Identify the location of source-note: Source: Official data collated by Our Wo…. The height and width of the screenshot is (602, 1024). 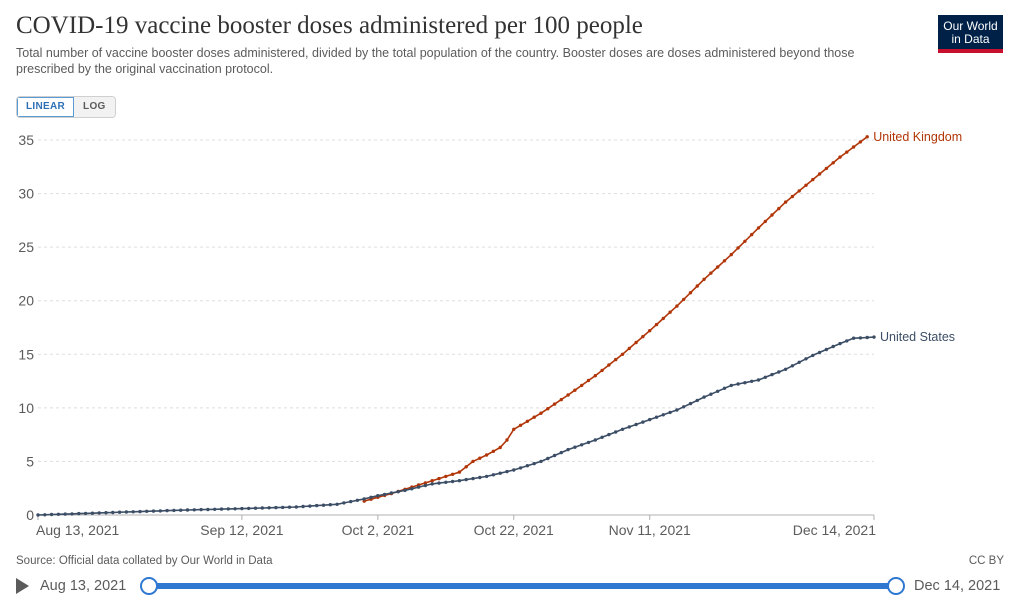
(144, 561).